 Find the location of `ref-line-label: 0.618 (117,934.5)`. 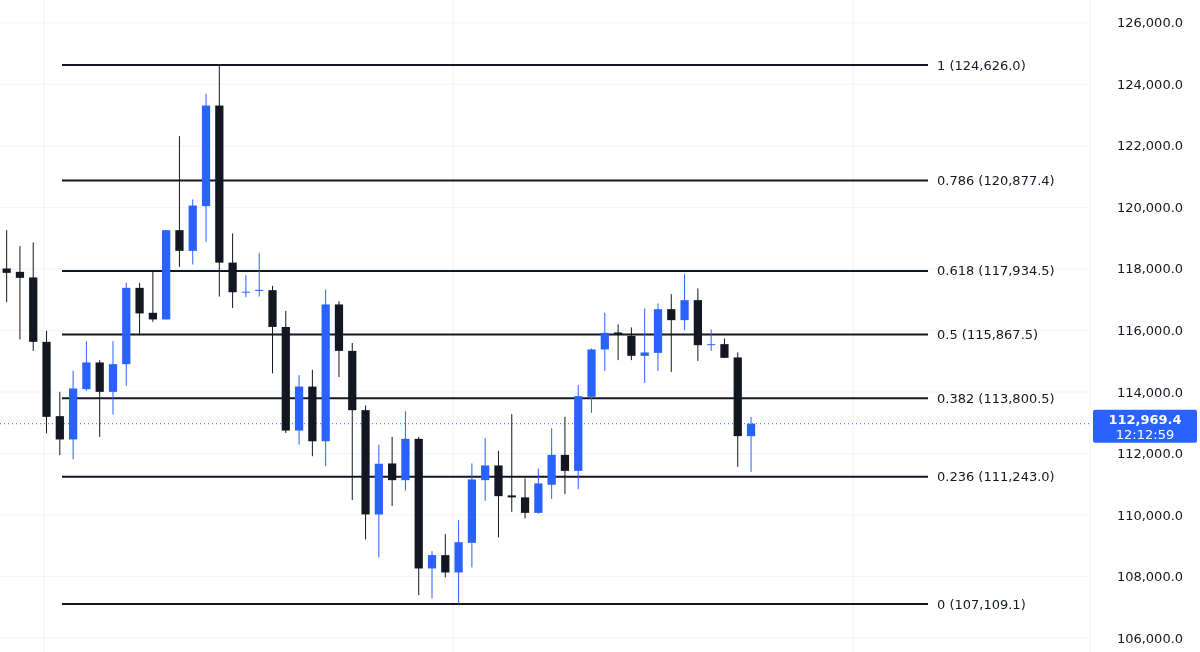

ref-line-label: 0.618 (117,934.5) is located at coordinates (996, 271).